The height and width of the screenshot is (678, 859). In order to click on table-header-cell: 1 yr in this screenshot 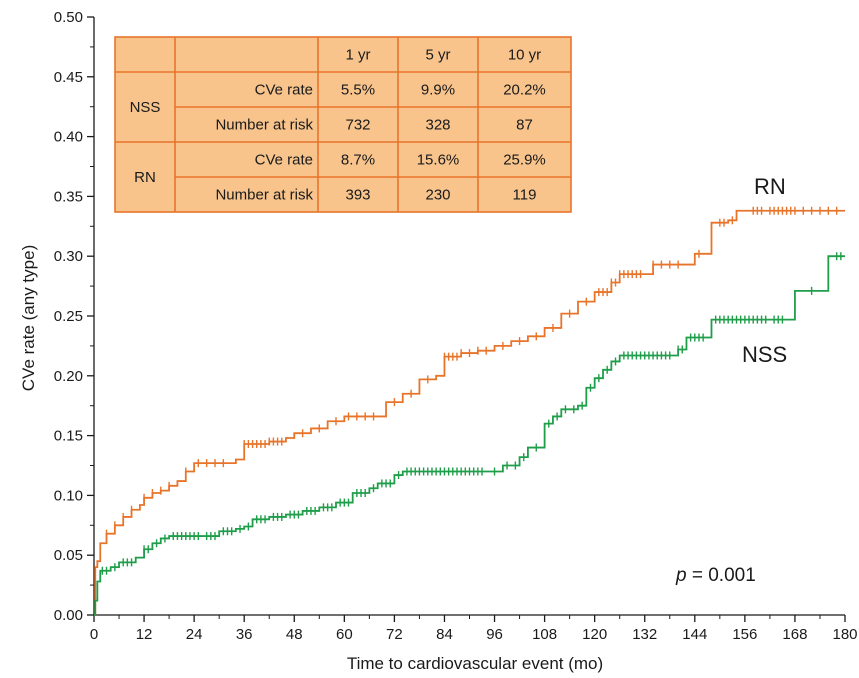, I will do `click(357, 55)`.